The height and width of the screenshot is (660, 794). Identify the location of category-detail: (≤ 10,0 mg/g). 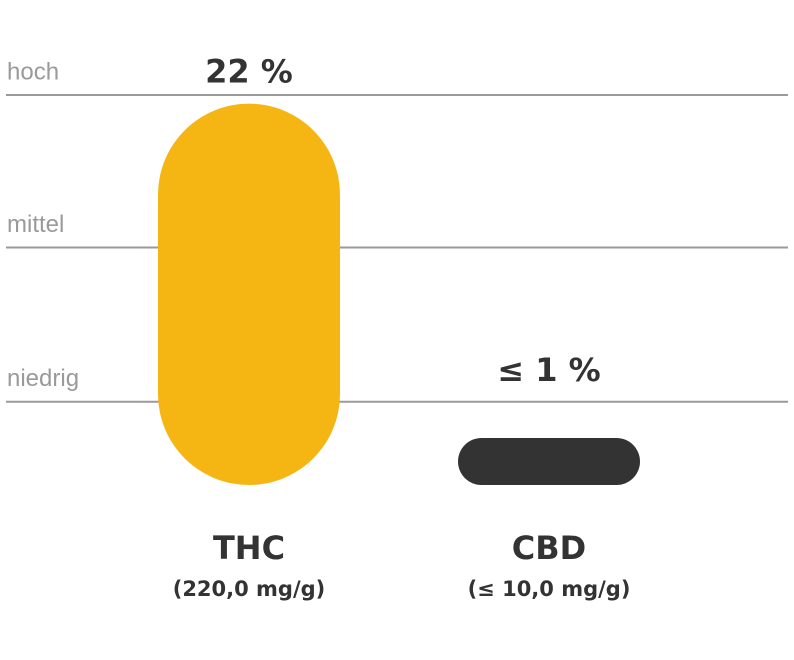
(549, 589).